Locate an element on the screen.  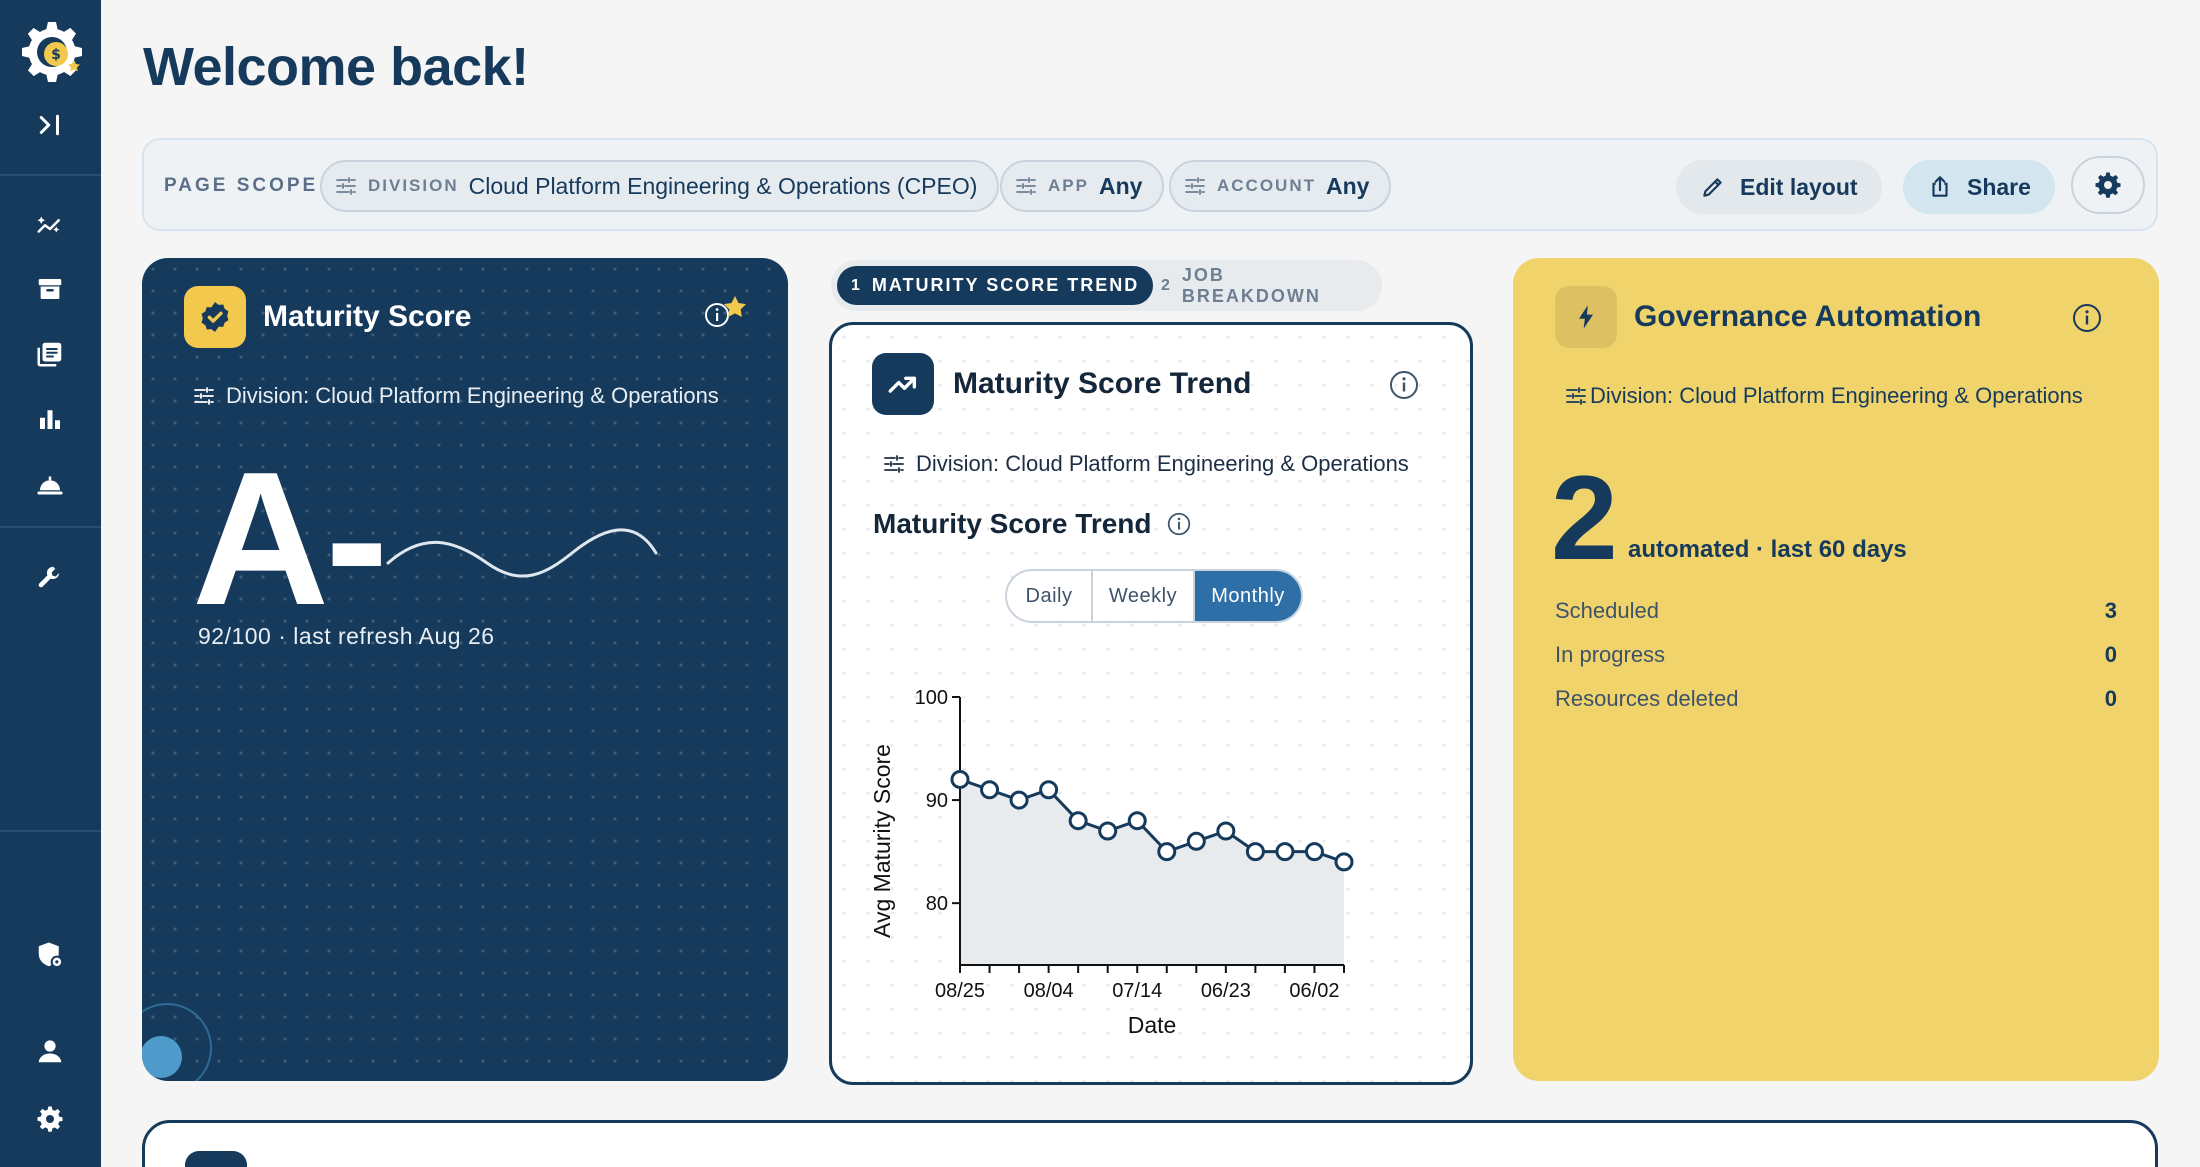
stat-row-scheduled: Scheduled 3 is located at coordinates (1836, 611).